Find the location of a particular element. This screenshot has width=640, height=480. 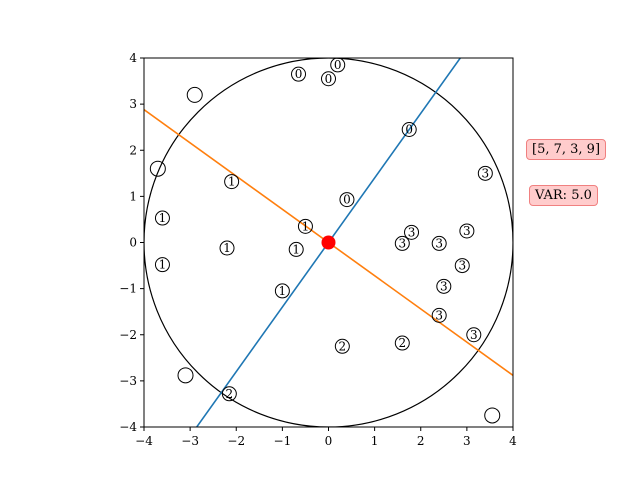

y-tick-label: 3 is located at coordinates (133, 104).